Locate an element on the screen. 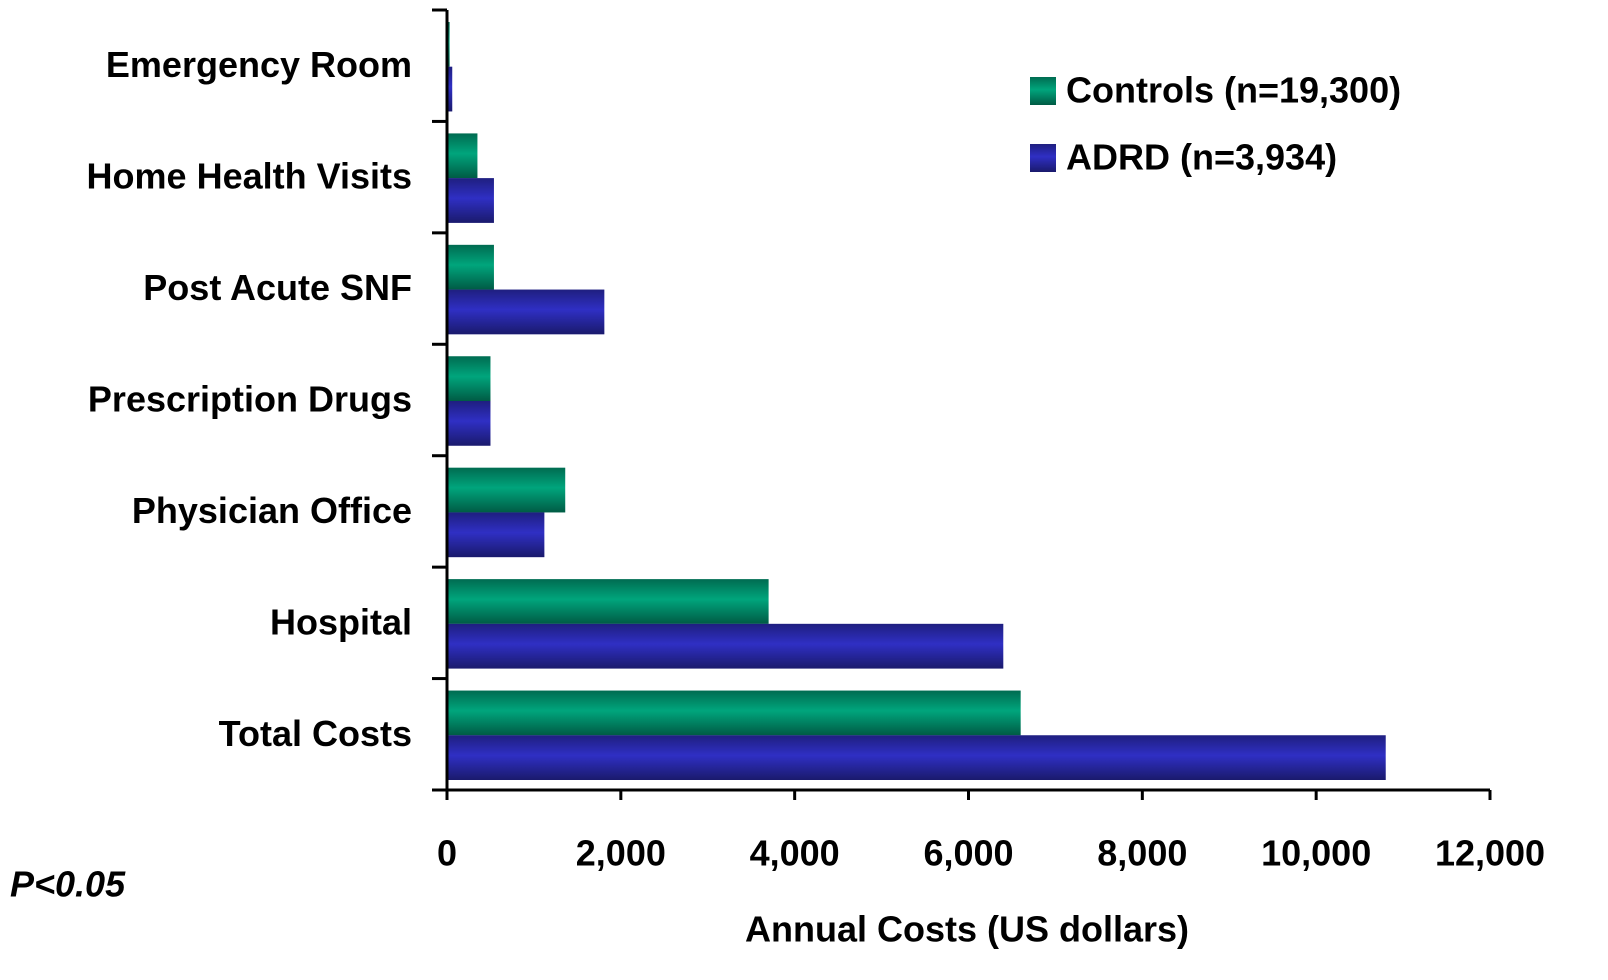 This screenshot has width=1608, height=980. y-tick-label: Prescription Drugs is located at coordinates (250, 399).